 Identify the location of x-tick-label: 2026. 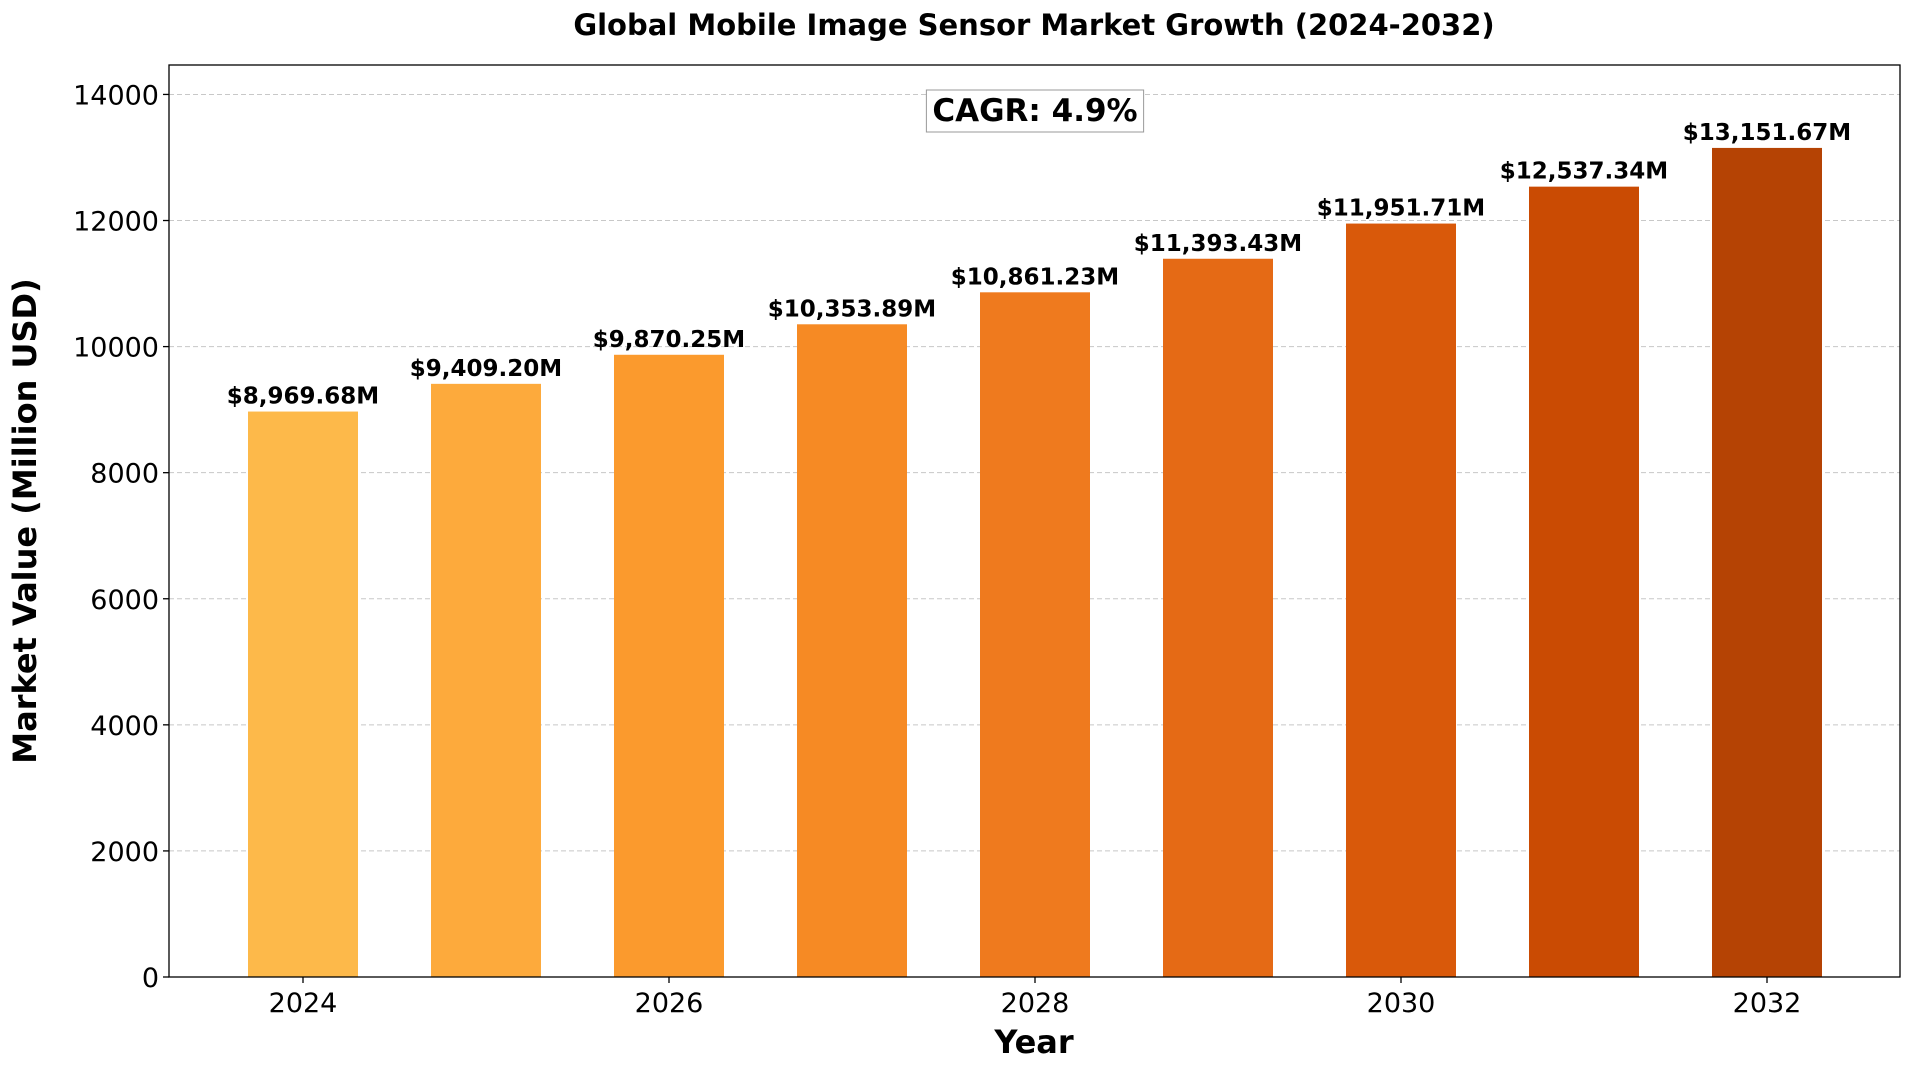
(669, 1003).